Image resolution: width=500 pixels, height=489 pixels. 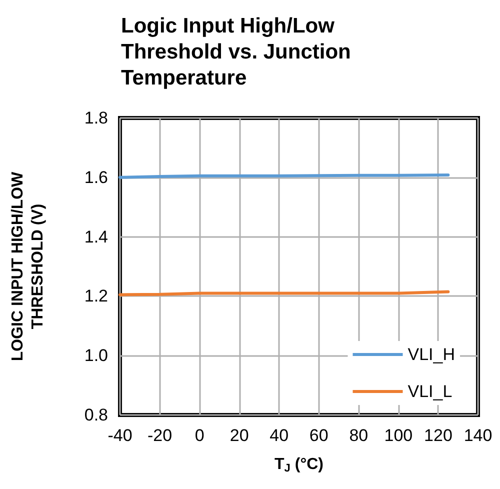 I want to click on x-tick-label: 40, so click(x=279, y=435).